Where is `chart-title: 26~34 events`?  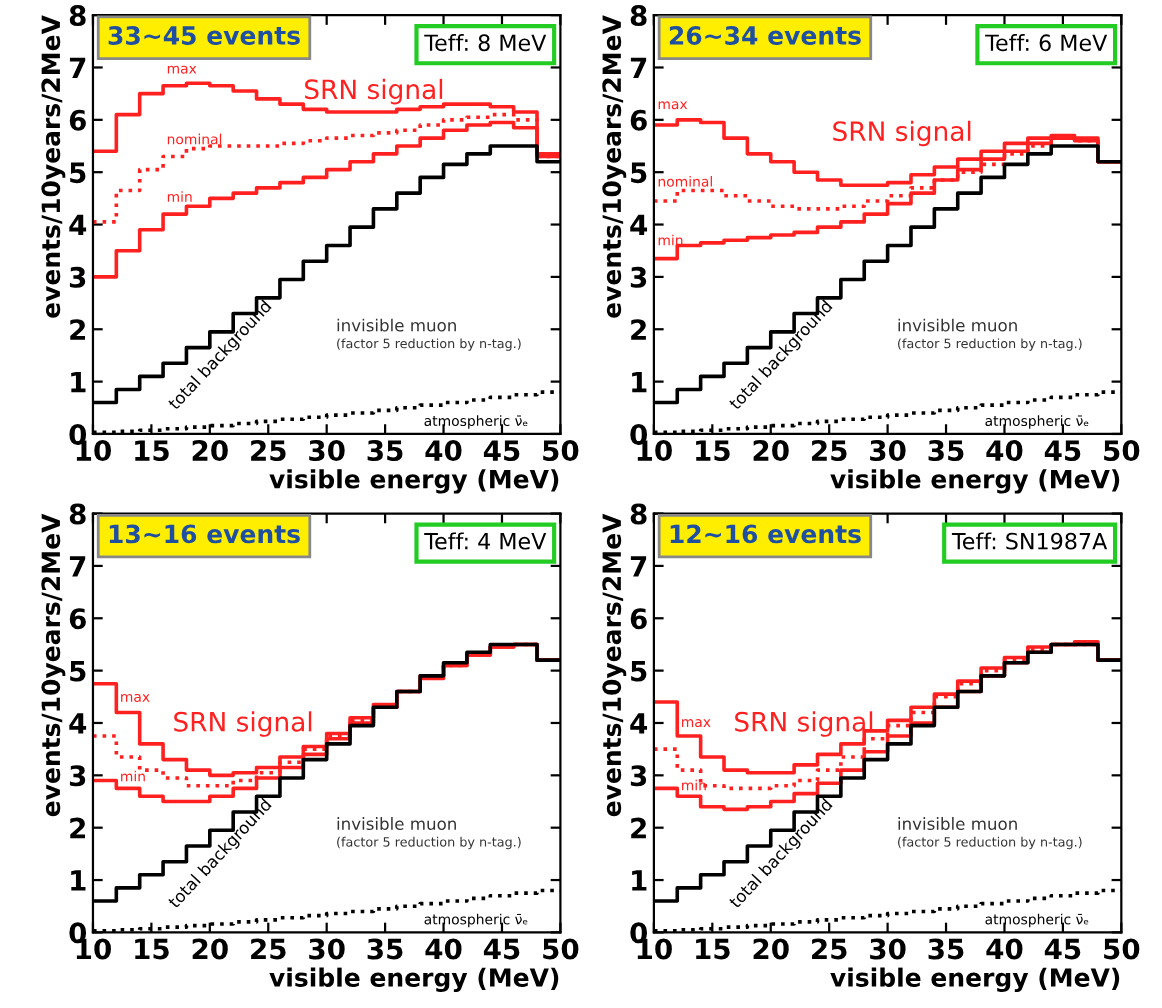
chart-title: 26~34 events is located at coordinates (765, 35).